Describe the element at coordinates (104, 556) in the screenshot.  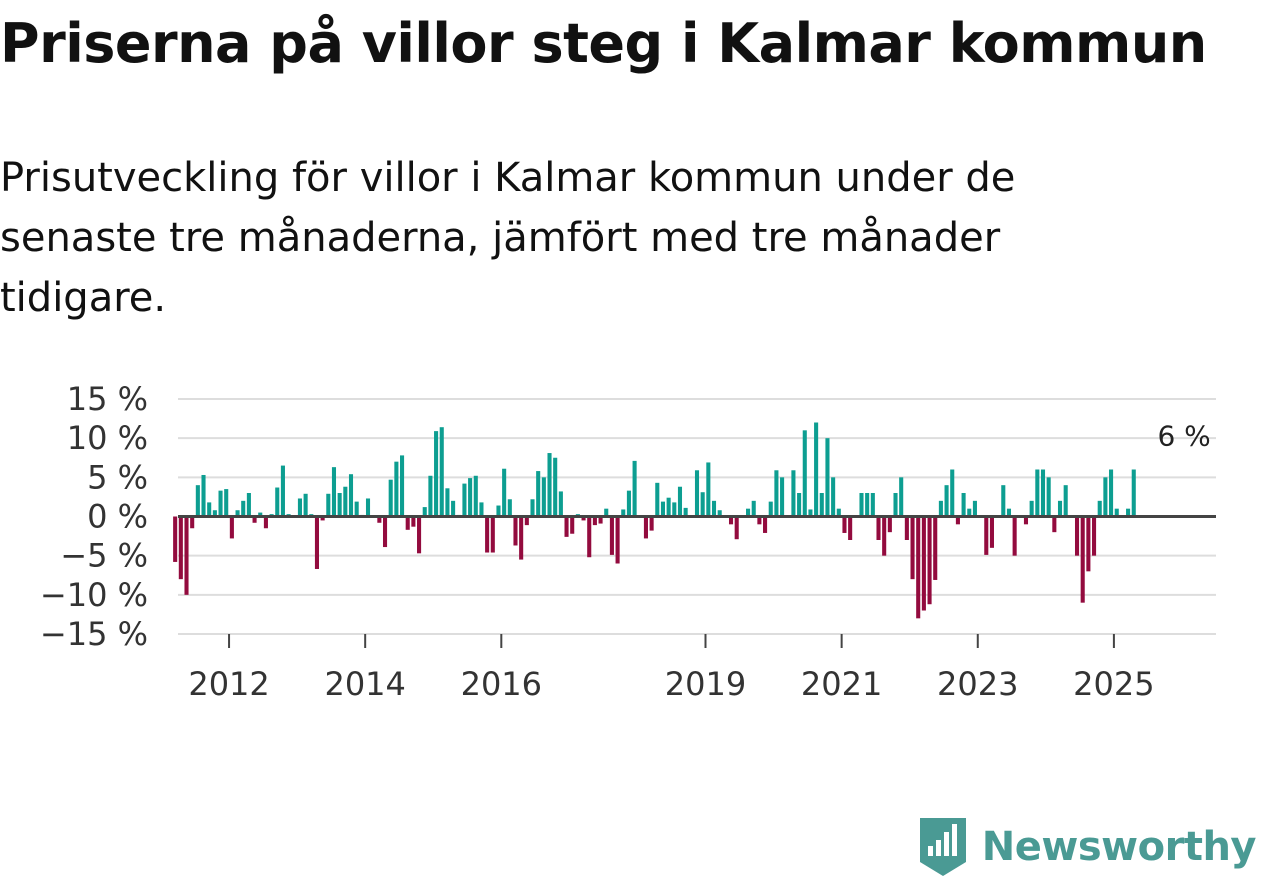
I see `y-tick-label: −5 %` at that location.